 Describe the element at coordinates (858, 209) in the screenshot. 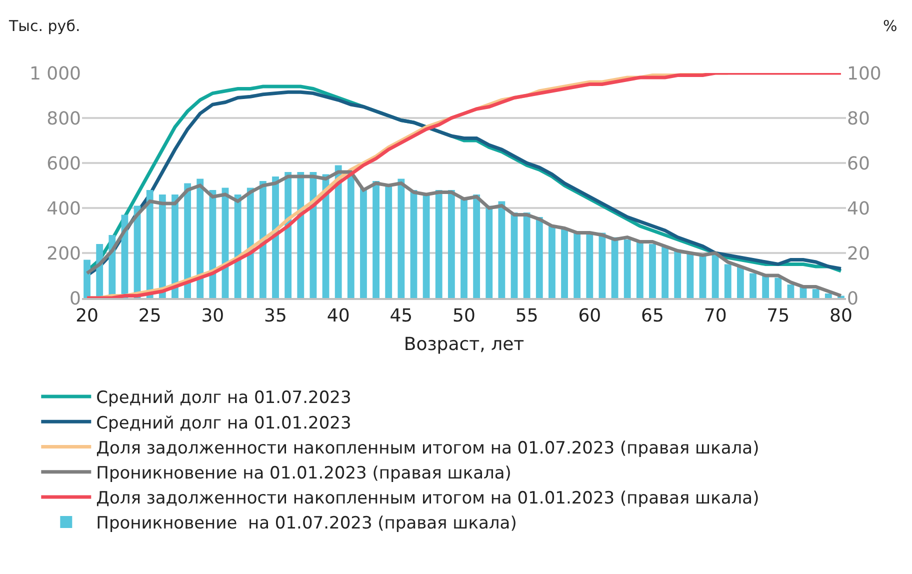

I see `y2-tick-label: 40` at that location.